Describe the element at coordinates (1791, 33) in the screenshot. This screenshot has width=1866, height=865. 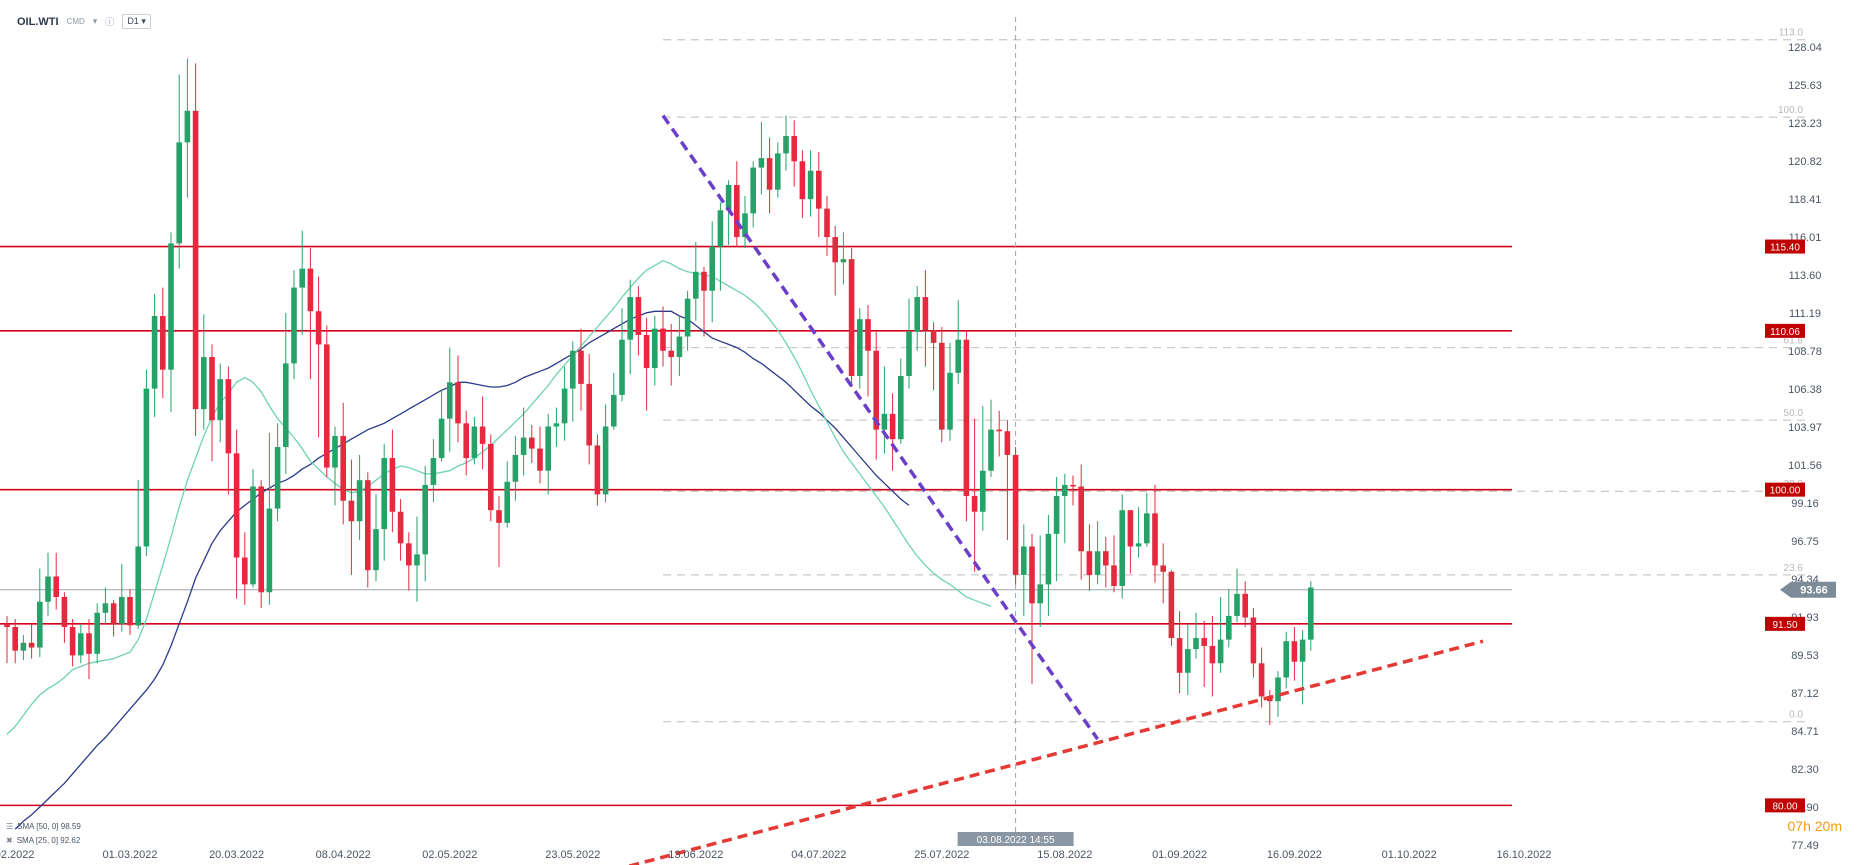
I see `fib-level-label: 113.0` at that location.